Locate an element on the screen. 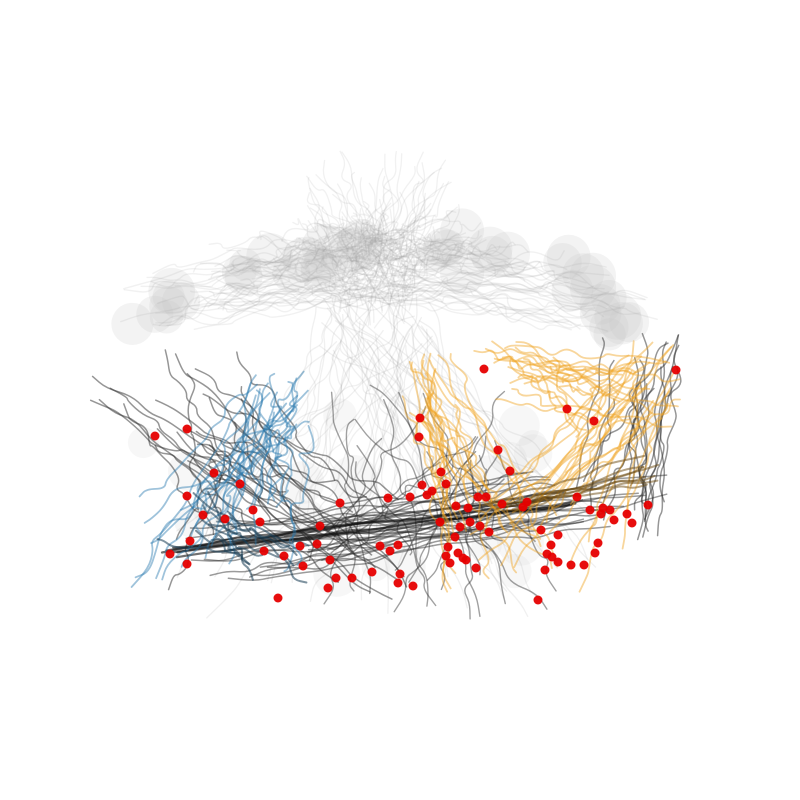 The height and width of the screenshot is (800, 800). blue-trace-layer is located at coordinates (222, 479).